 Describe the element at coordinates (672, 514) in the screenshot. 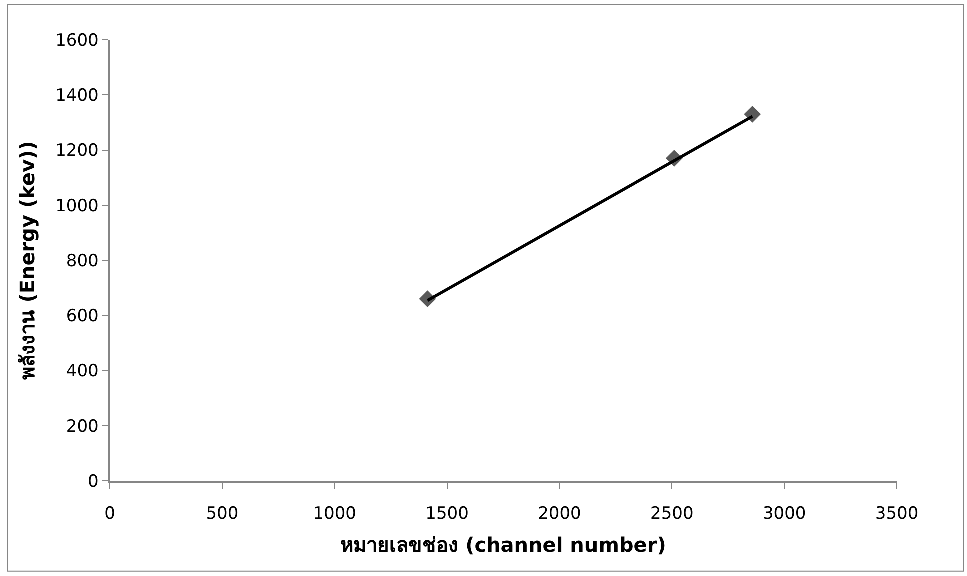

I see `x-tick-label: 2500` at that location.